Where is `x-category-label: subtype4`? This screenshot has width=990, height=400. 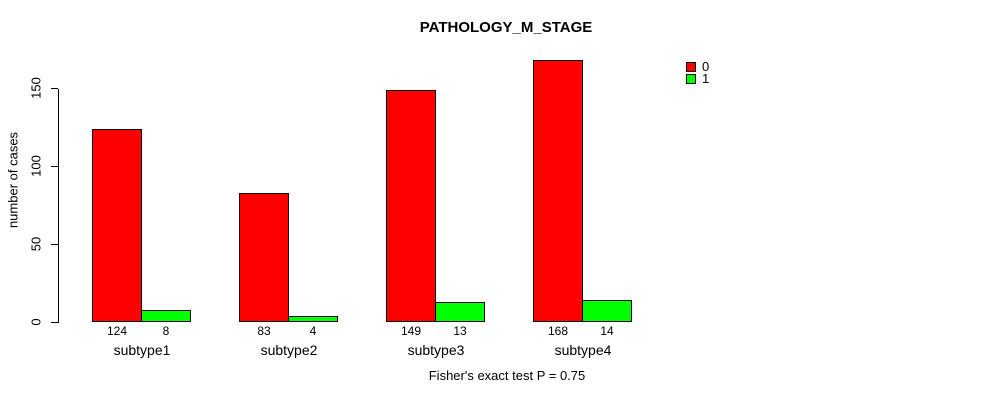 x-category-label: subtype4 is located at coordinates (583, 350).